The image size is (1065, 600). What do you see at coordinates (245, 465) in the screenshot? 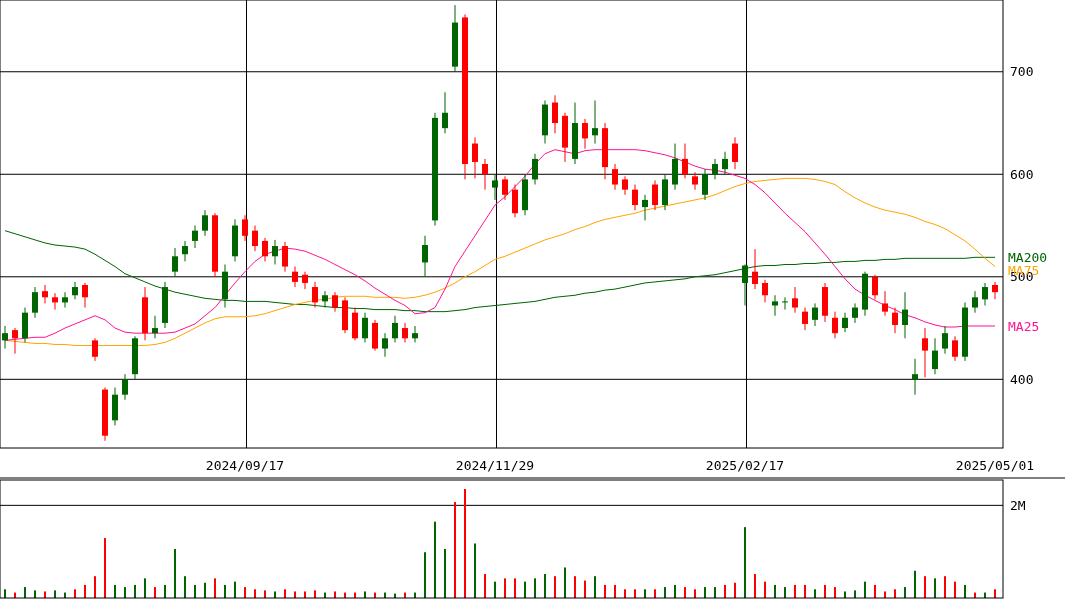
I see `x-tick-label: 2024/09/17` at bounding box center [245, 465].